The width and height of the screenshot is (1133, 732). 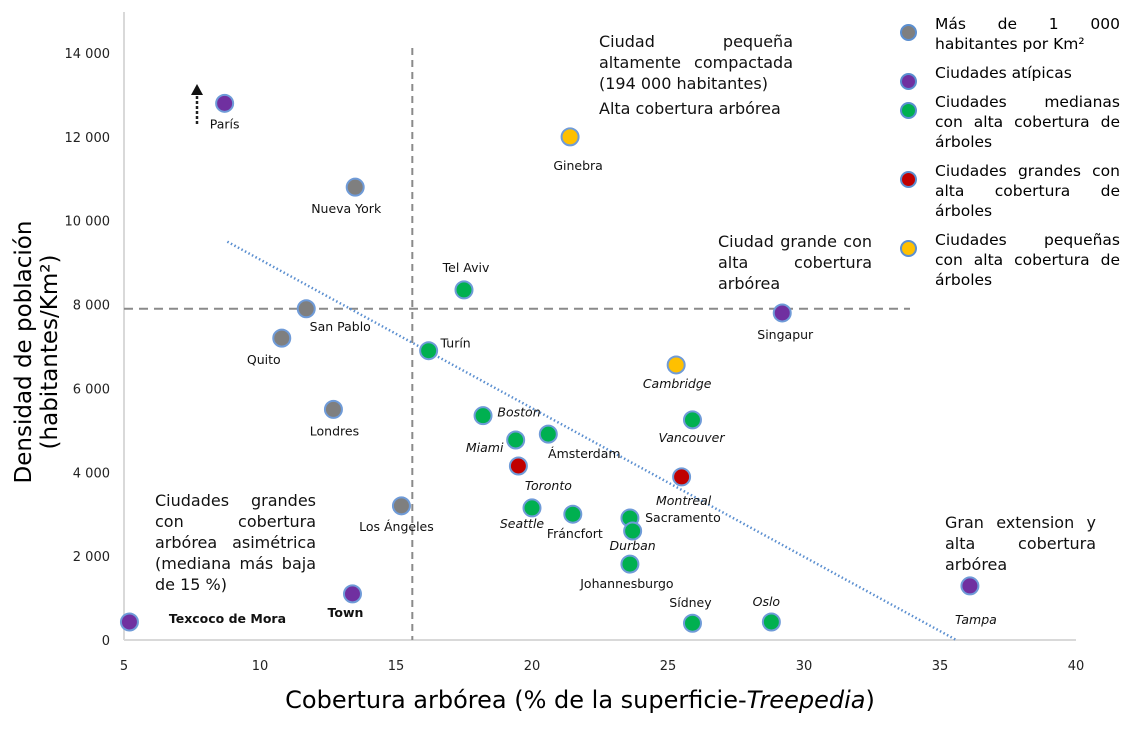 I want to click on data-label: París, so click(x=225, y=123).